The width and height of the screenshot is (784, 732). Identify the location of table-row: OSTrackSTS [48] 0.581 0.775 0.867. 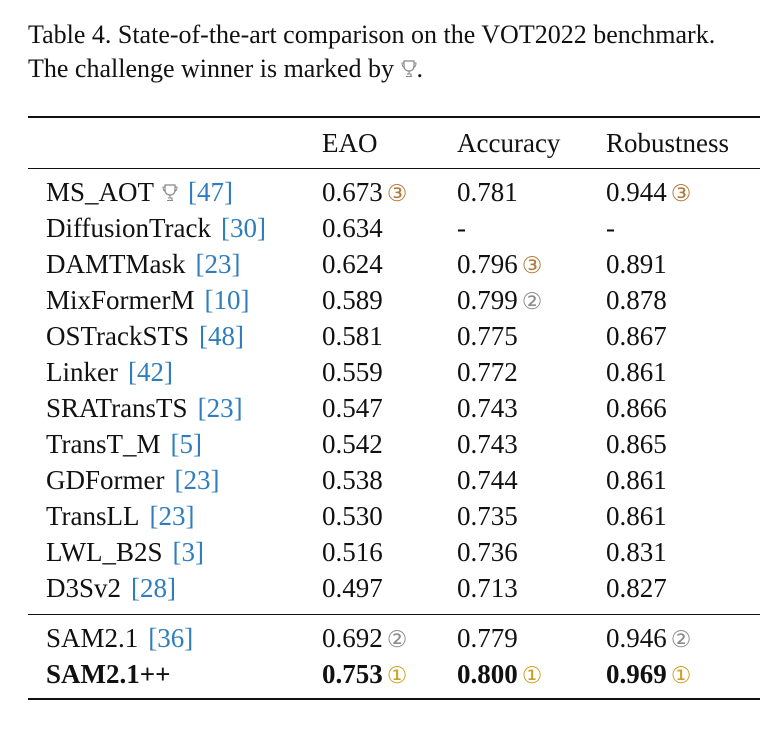
(394, 336).